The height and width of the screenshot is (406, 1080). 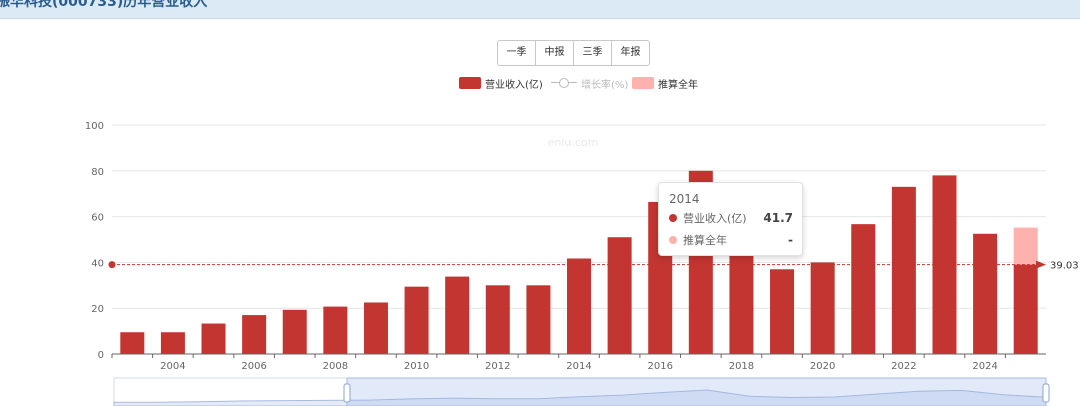 What do you see at coordinates (790, 240) in the screenshot?
I see `tooltip-value-projected: -` at bounding box center [790, 240].